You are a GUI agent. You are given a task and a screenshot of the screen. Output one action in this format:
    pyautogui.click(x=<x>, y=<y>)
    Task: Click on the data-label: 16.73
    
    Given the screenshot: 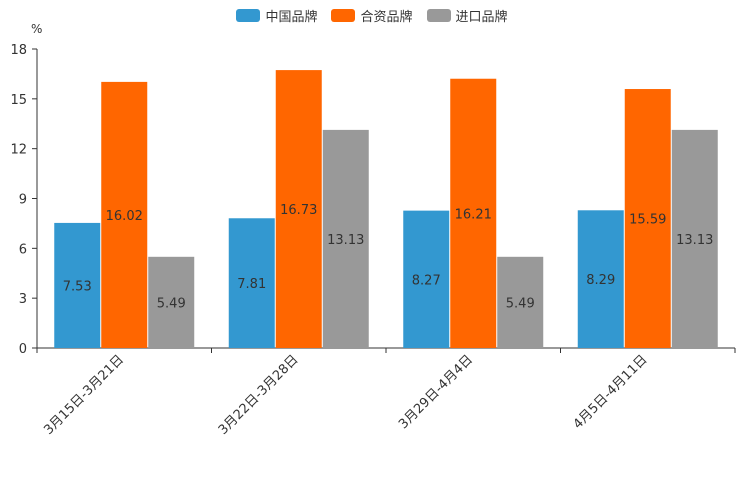 What is the action you would take?
    pyautogui.click(x=298, y=210)
    